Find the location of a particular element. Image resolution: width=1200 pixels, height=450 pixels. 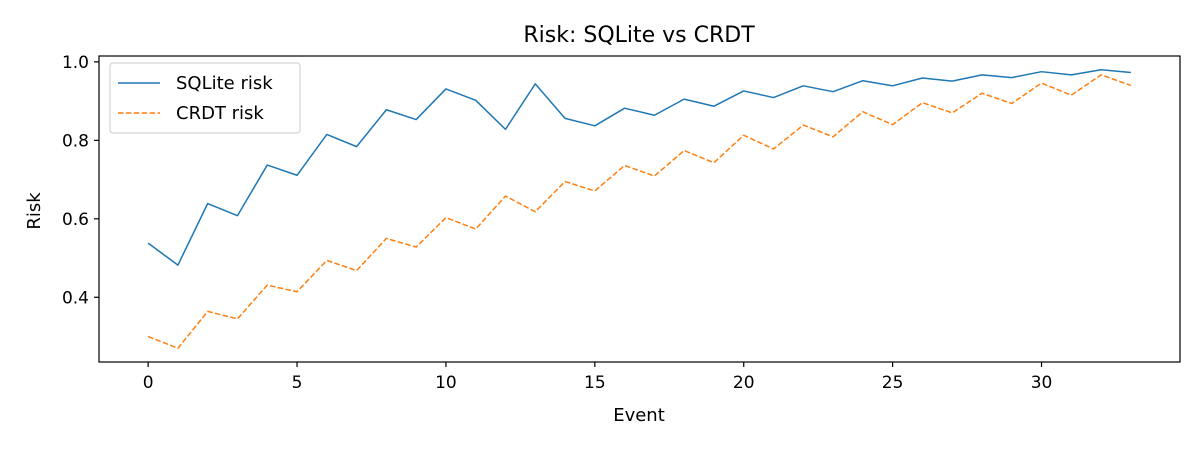

x-tick-label: 5 is located at coordinates (297, 383).